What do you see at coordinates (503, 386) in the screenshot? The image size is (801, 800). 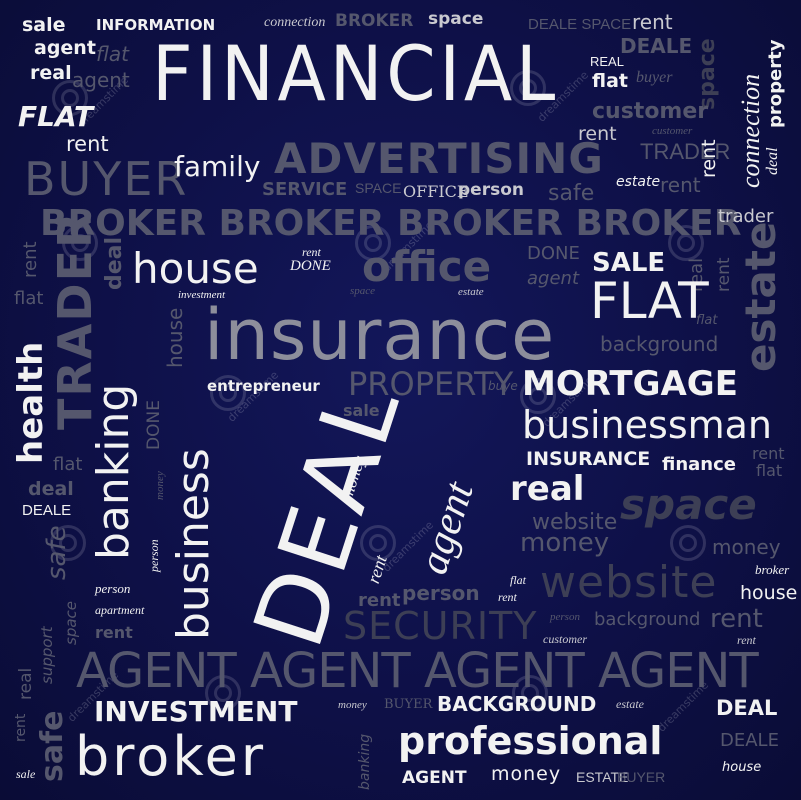 I see `word-buyer: buye` at bounding box center [503, 386].